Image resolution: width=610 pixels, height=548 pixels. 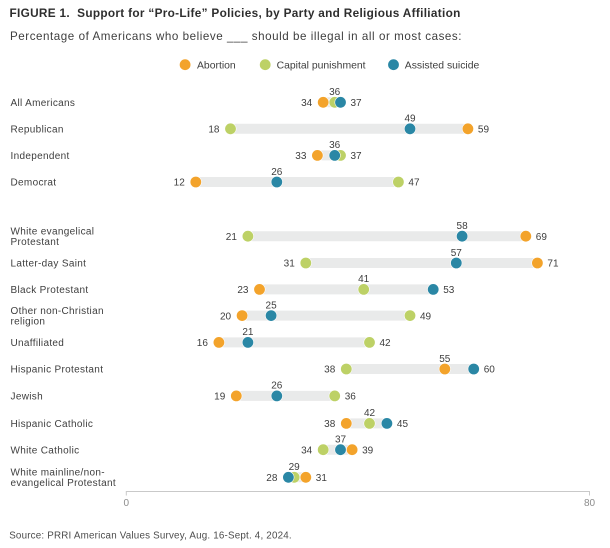 I want to click on svg-text: 39, so click(x=368, y=450).